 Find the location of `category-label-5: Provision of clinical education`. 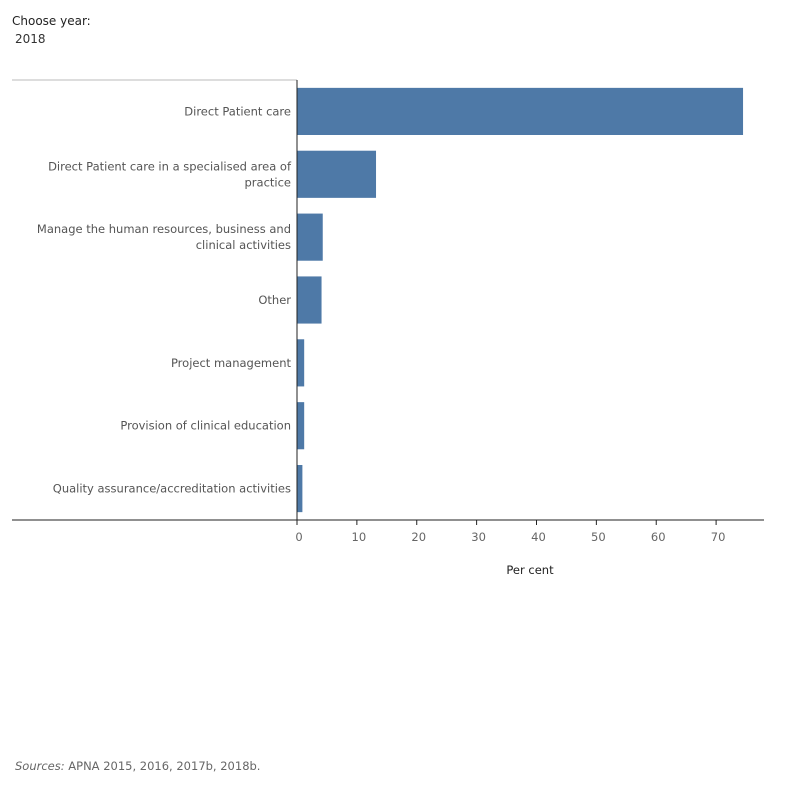

category-label-5: Provision of clinical education is located at coordinates (205, 426).